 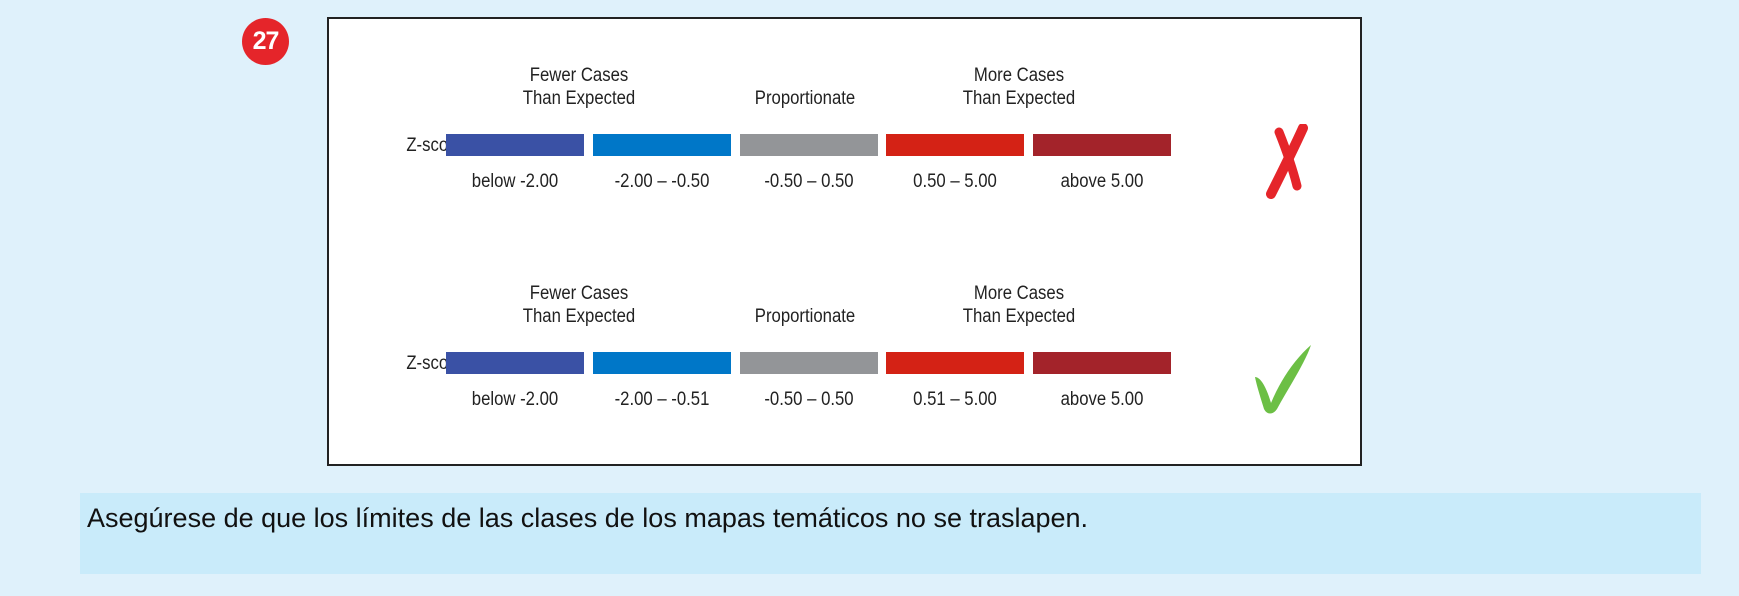 I want to click on check-mark-icon, so click(x=1283, y=379).